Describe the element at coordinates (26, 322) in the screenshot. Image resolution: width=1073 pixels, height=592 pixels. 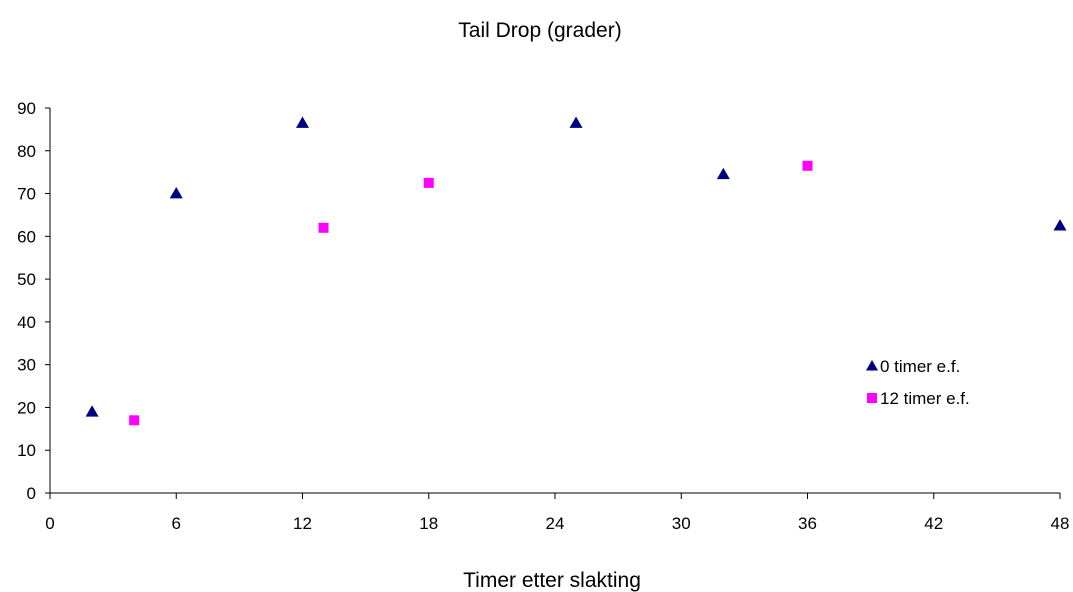
I see `y-tick-label: 40` at that location.